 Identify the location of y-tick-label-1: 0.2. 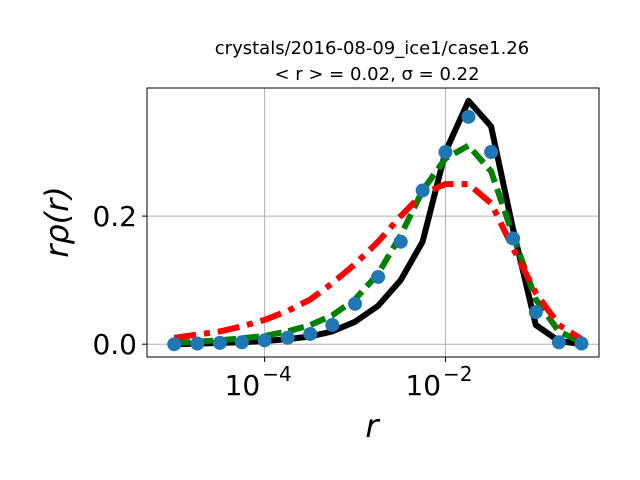
(114, 216).